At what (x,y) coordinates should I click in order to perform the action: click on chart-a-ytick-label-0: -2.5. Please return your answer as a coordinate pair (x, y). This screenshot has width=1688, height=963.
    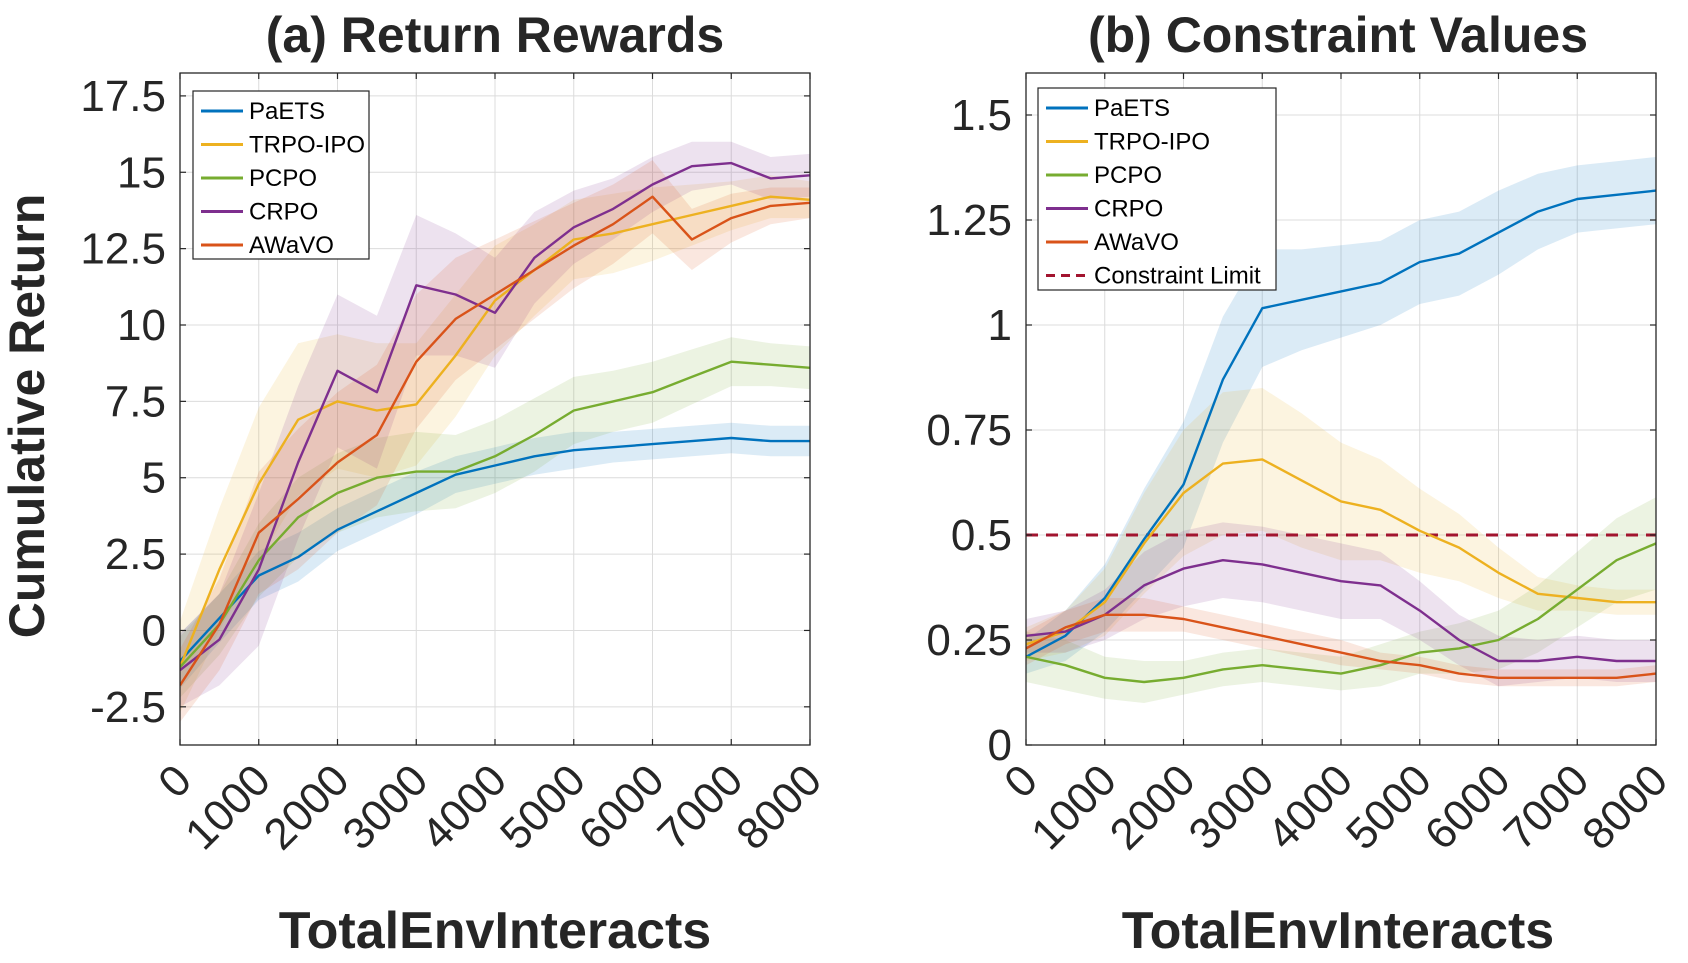
    Looking at the image, I should click on (128, 707).